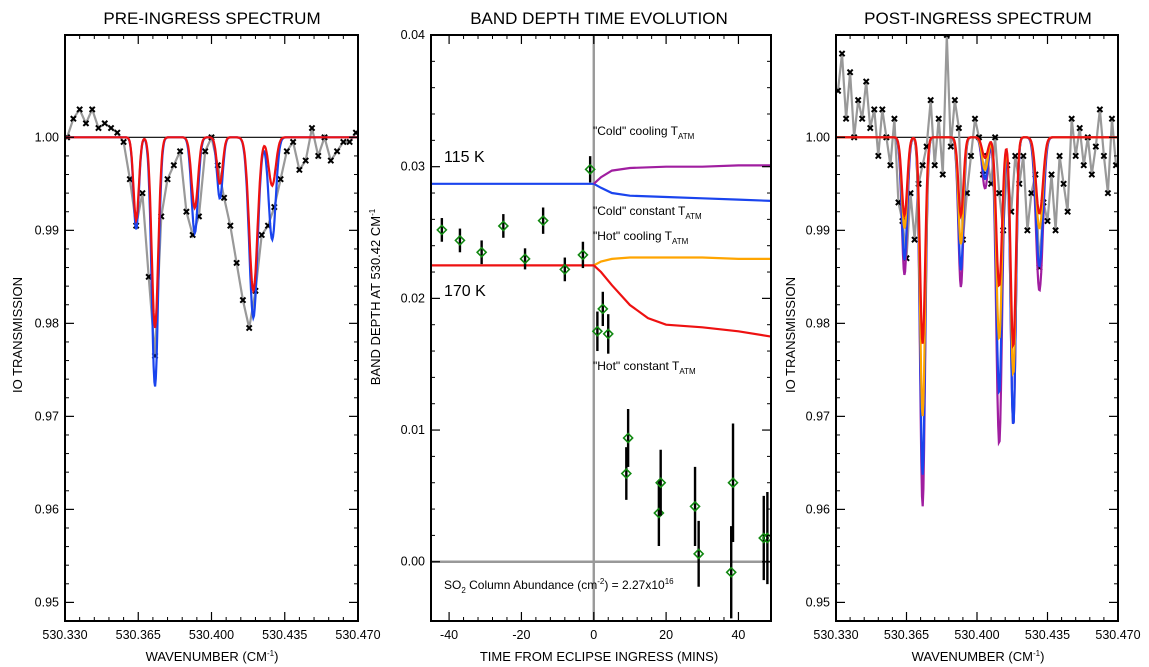 The height and width of the screenshot is (667, 1149). What do you see at coordinates (211, 231) in the screenshot?
I see `pre-ingress-data-line` at bounding box center [211, 231].